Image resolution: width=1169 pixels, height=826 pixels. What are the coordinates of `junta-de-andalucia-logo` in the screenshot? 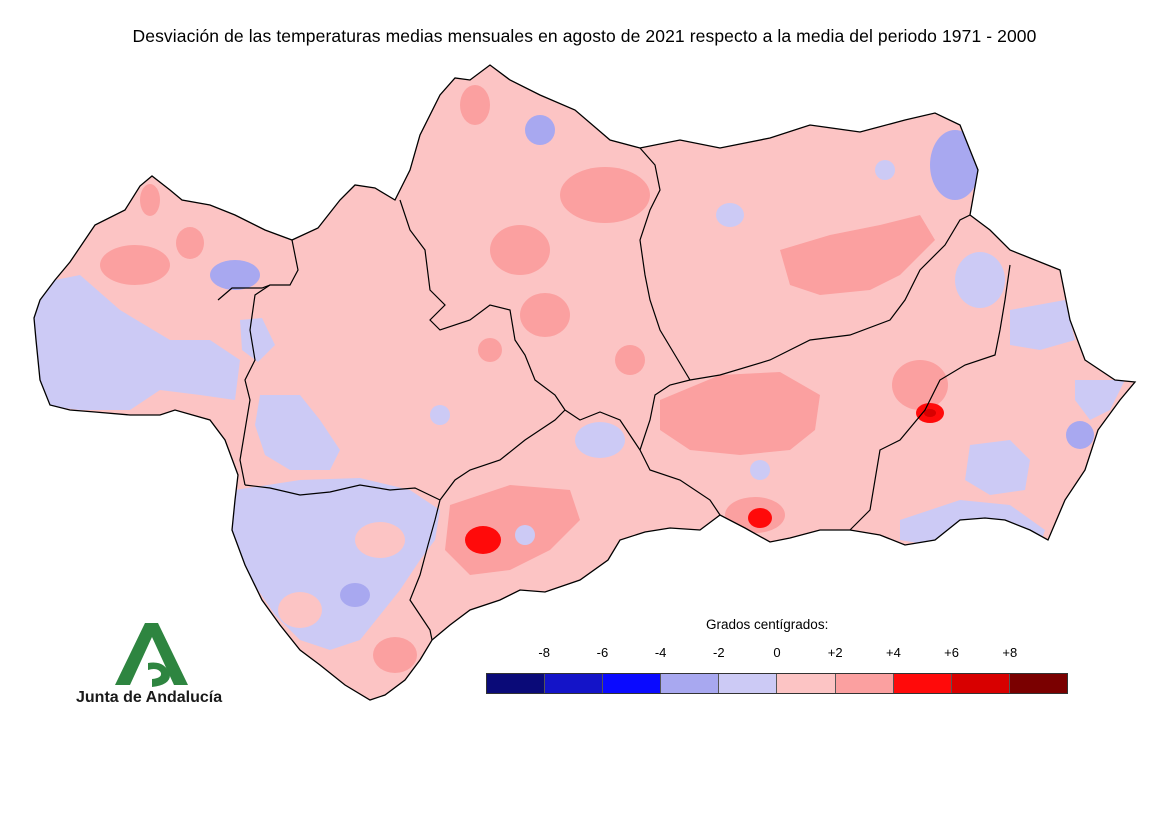 It's located at (151, 655).